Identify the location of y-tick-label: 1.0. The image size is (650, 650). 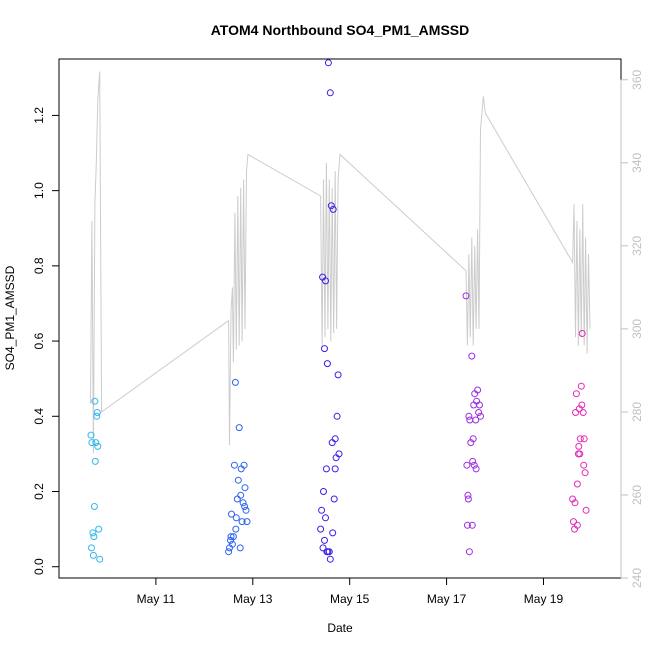
(39, 190).